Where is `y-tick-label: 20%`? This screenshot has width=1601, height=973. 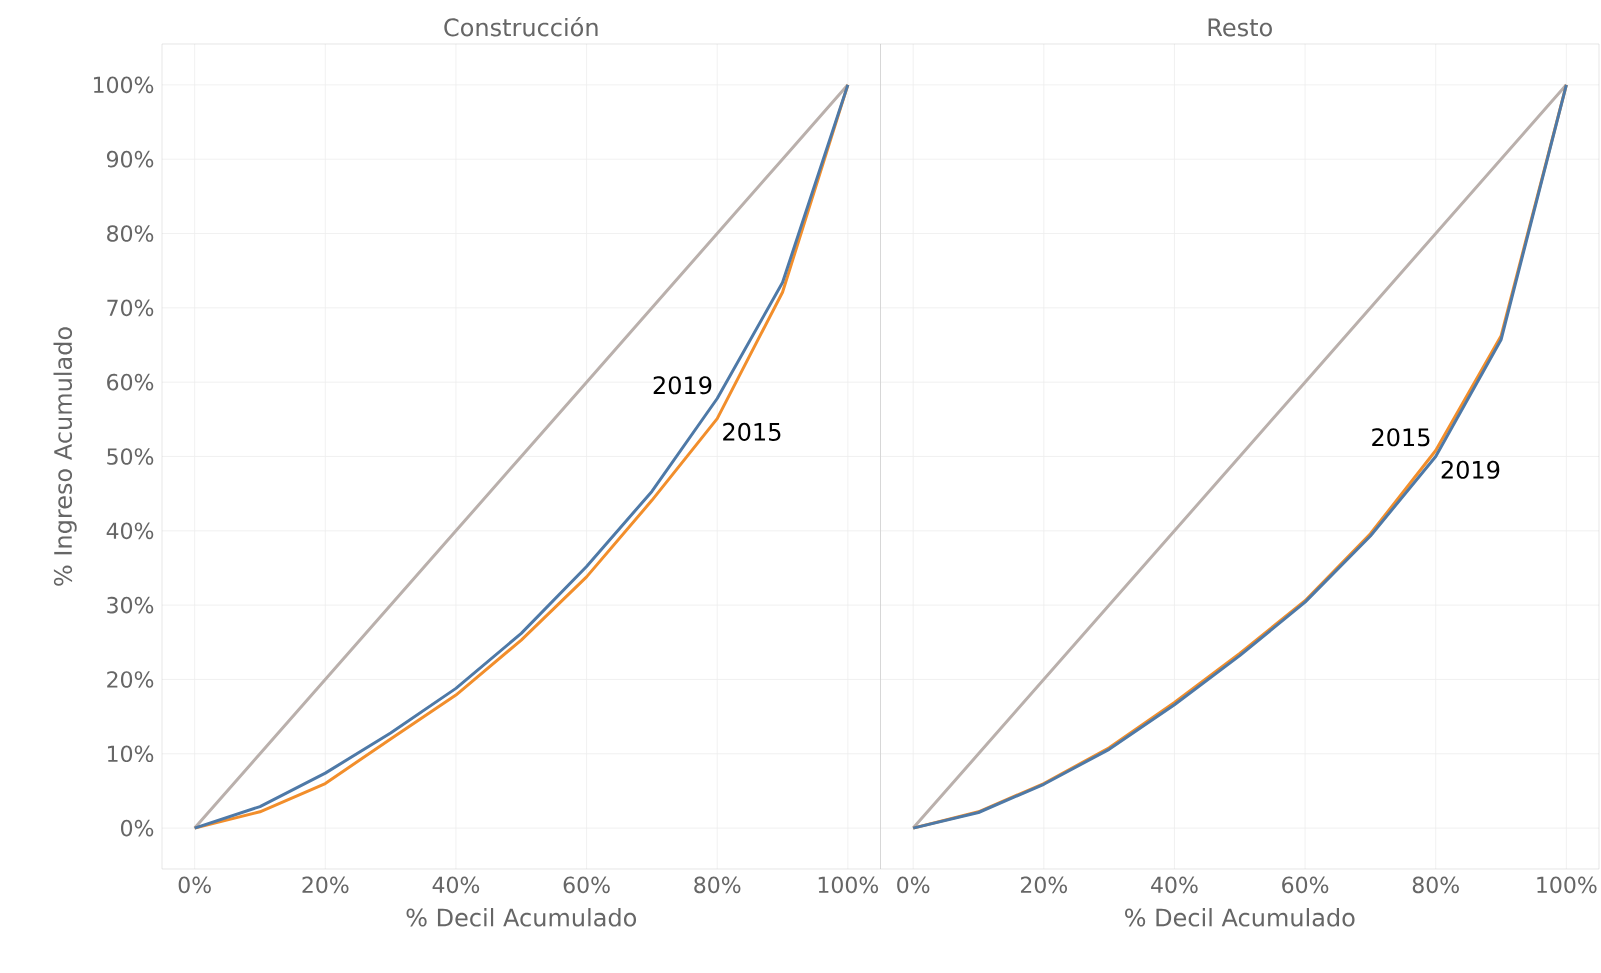 y-tick-label: 20% is located at coordinates (130, 679).